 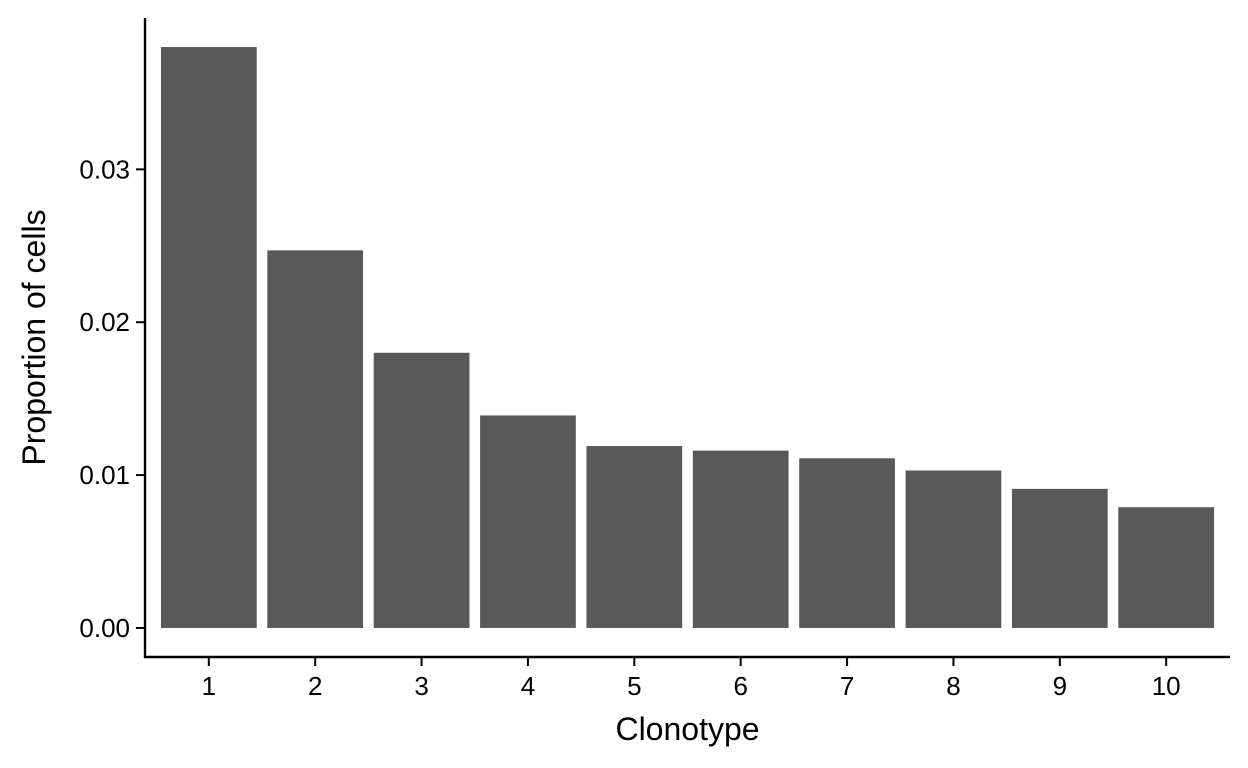 What do you see at coordinates (315, 686) in the screenshot?
I see `x-tick-label: 2` at bounding box center [315, 686].